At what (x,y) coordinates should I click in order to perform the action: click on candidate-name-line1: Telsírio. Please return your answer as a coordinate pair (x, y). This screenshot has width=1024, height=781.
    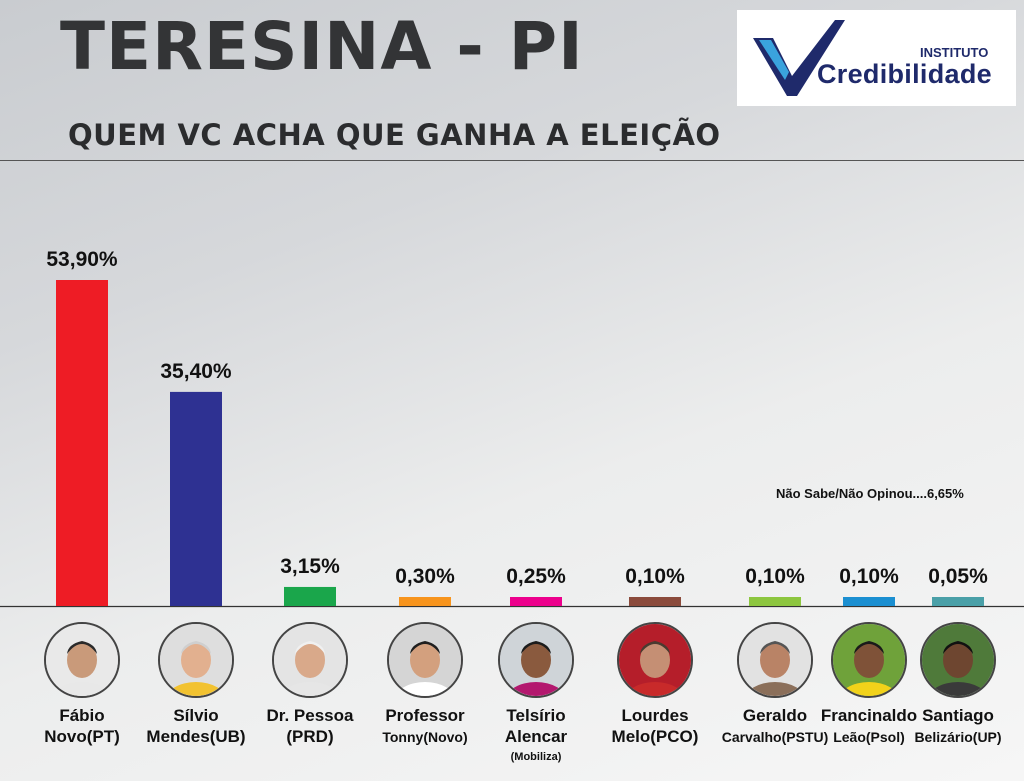
    Looking at the image, I should click on (536, 715).